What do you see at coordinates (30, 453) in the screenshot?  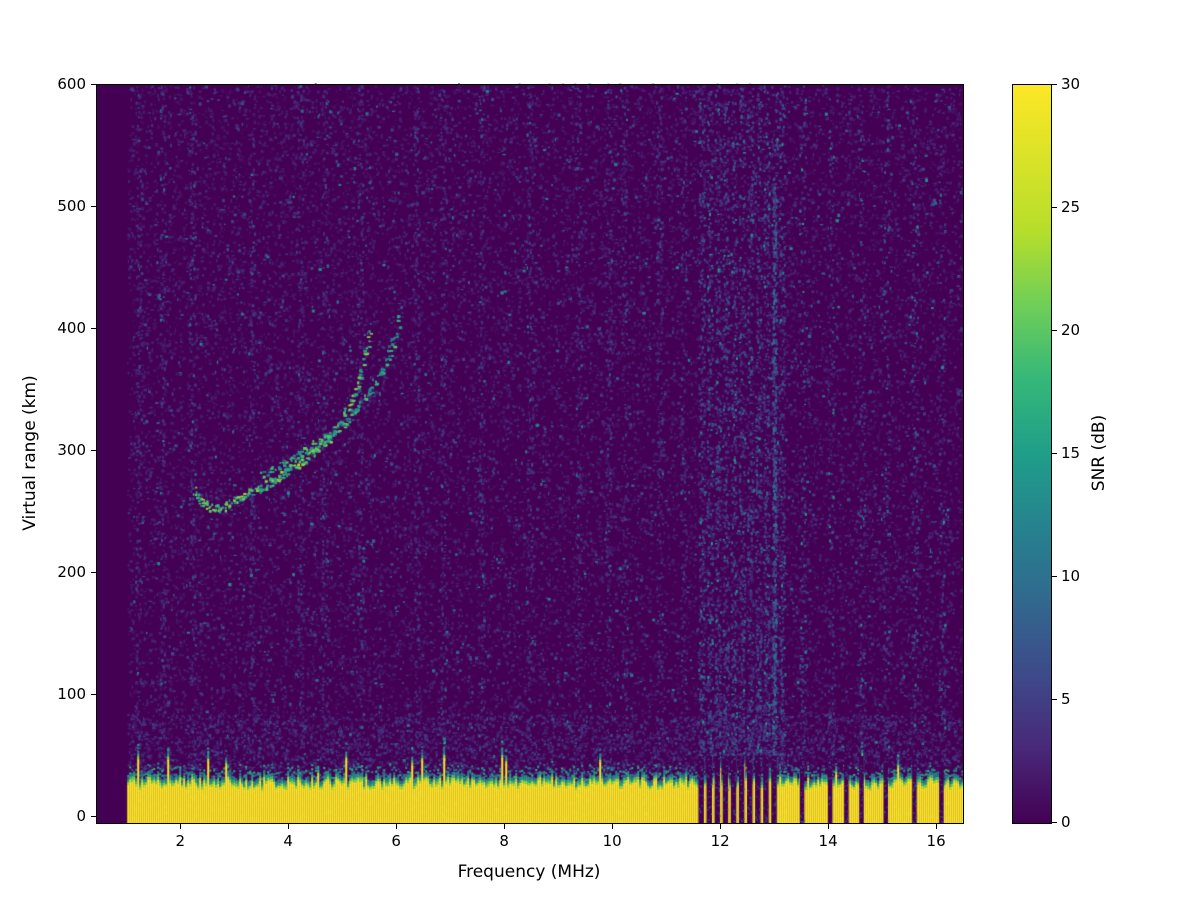 I see `y-axis-label: Virtual range (km)` at bounding box center [30, 453].